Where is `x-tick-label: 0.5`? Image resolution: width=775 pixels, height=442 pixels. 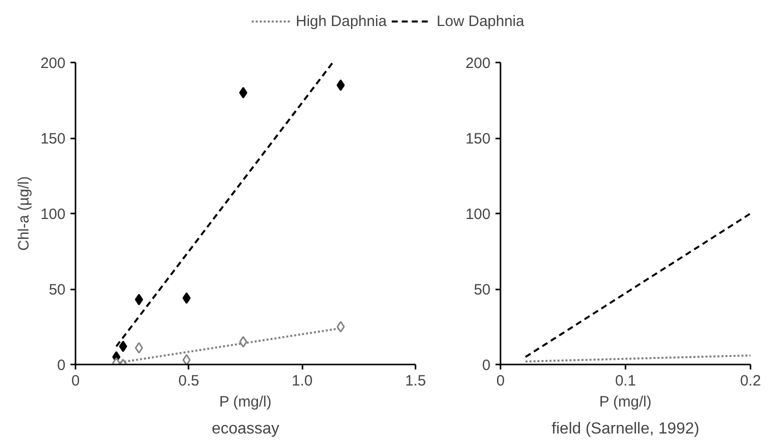 x-tick-label: 0.5 is located at coordinates (189, 381).